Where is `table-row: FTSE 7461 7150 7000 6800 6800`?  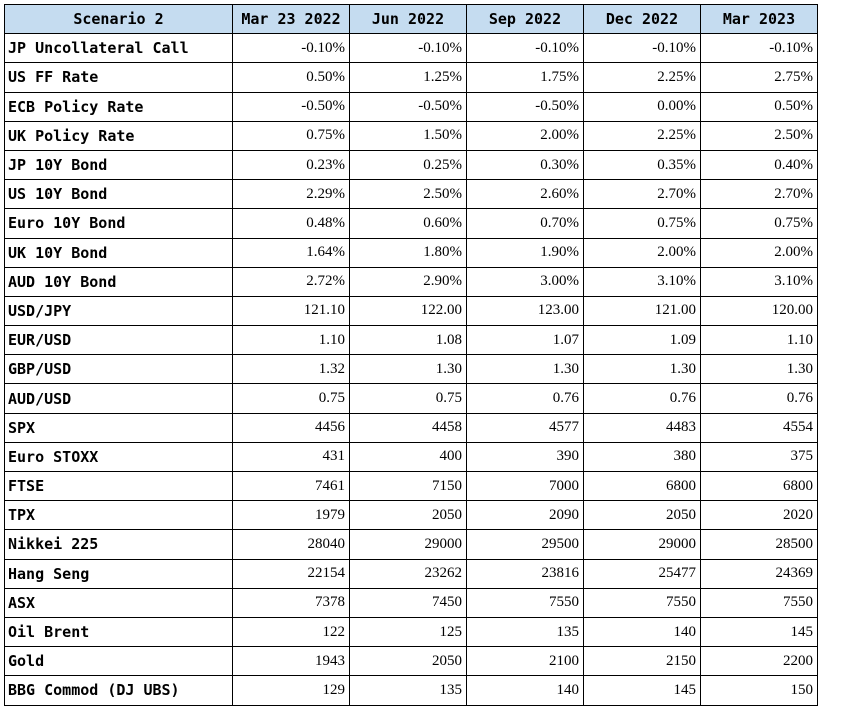
table-row: FTSE 7461 7150 7000 6800 6800 is located at coordinates (411, 486).